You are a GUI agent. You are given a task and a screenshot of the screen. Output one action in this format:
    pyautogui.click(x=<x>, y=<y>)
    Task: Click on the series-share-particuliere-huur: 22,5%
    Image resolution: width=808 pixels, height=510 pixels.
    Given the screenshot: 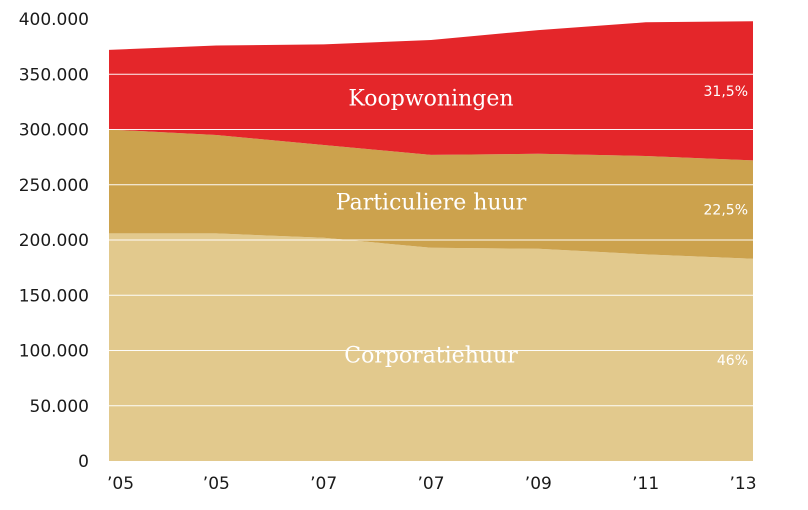 What is the action you would take?
    pyautogui.click(x=726, y=211)
    